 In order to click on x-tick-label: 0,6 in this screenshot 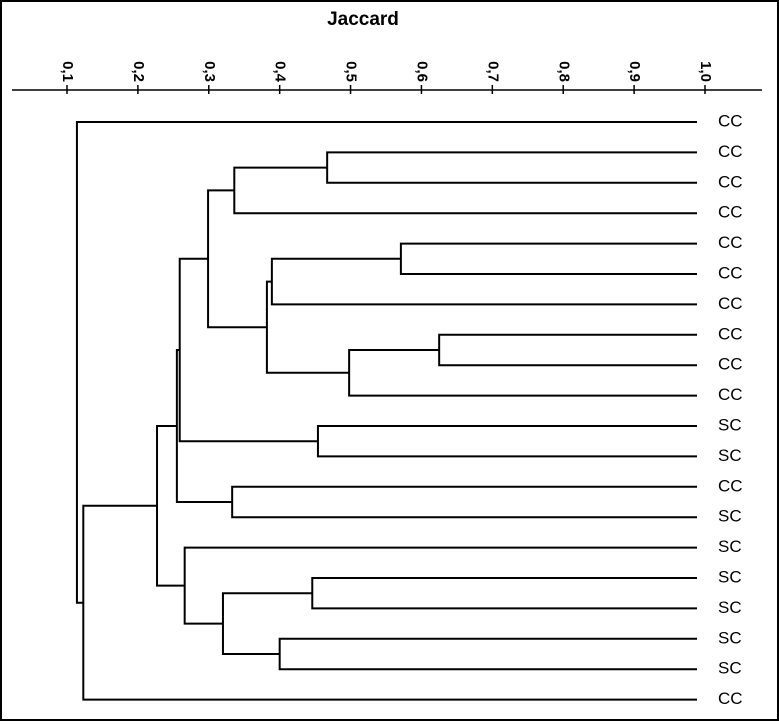, I will do `click(421, 71)`.